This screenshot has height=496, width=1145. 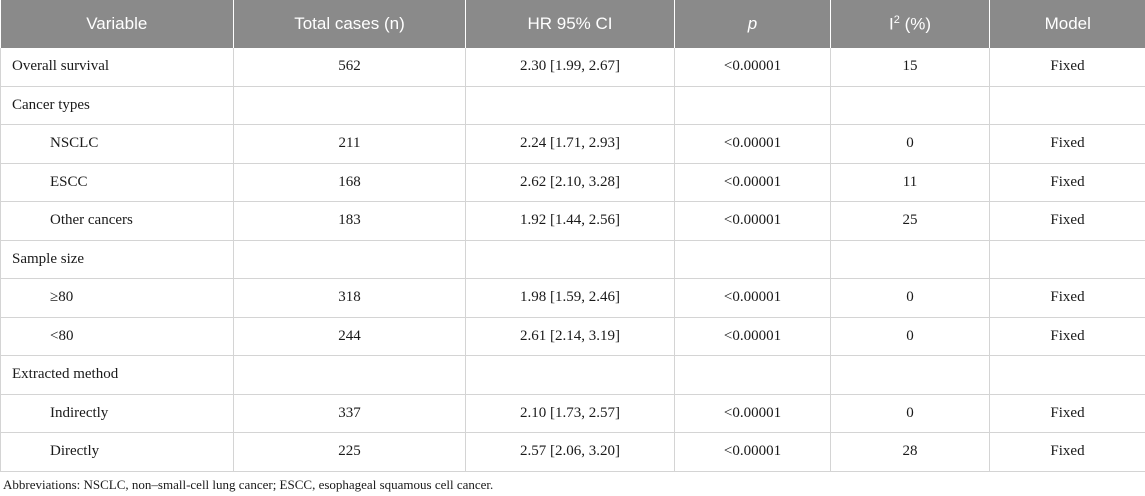 I want to click on table-row-group-header: Cancer types, so click(x=572, y=105).